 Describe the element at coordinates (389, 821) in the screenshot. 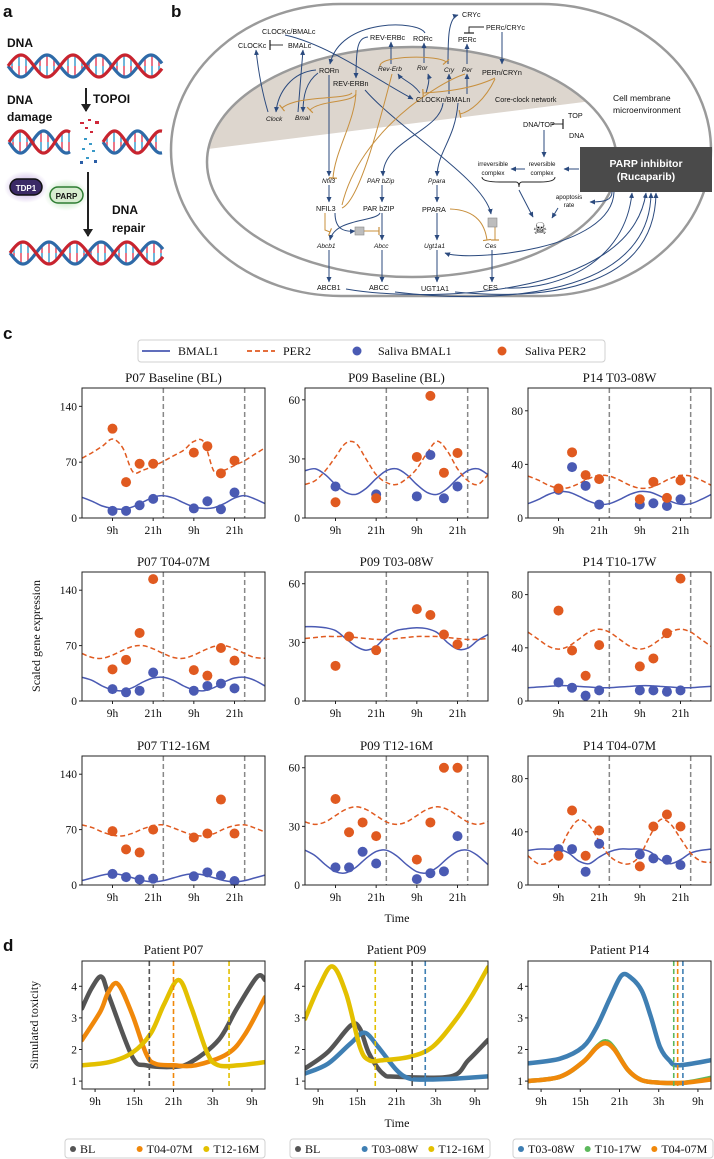

I see `subplot: P09 T12-16M 9h 21h 9h 21h 0 30 60` at that location.